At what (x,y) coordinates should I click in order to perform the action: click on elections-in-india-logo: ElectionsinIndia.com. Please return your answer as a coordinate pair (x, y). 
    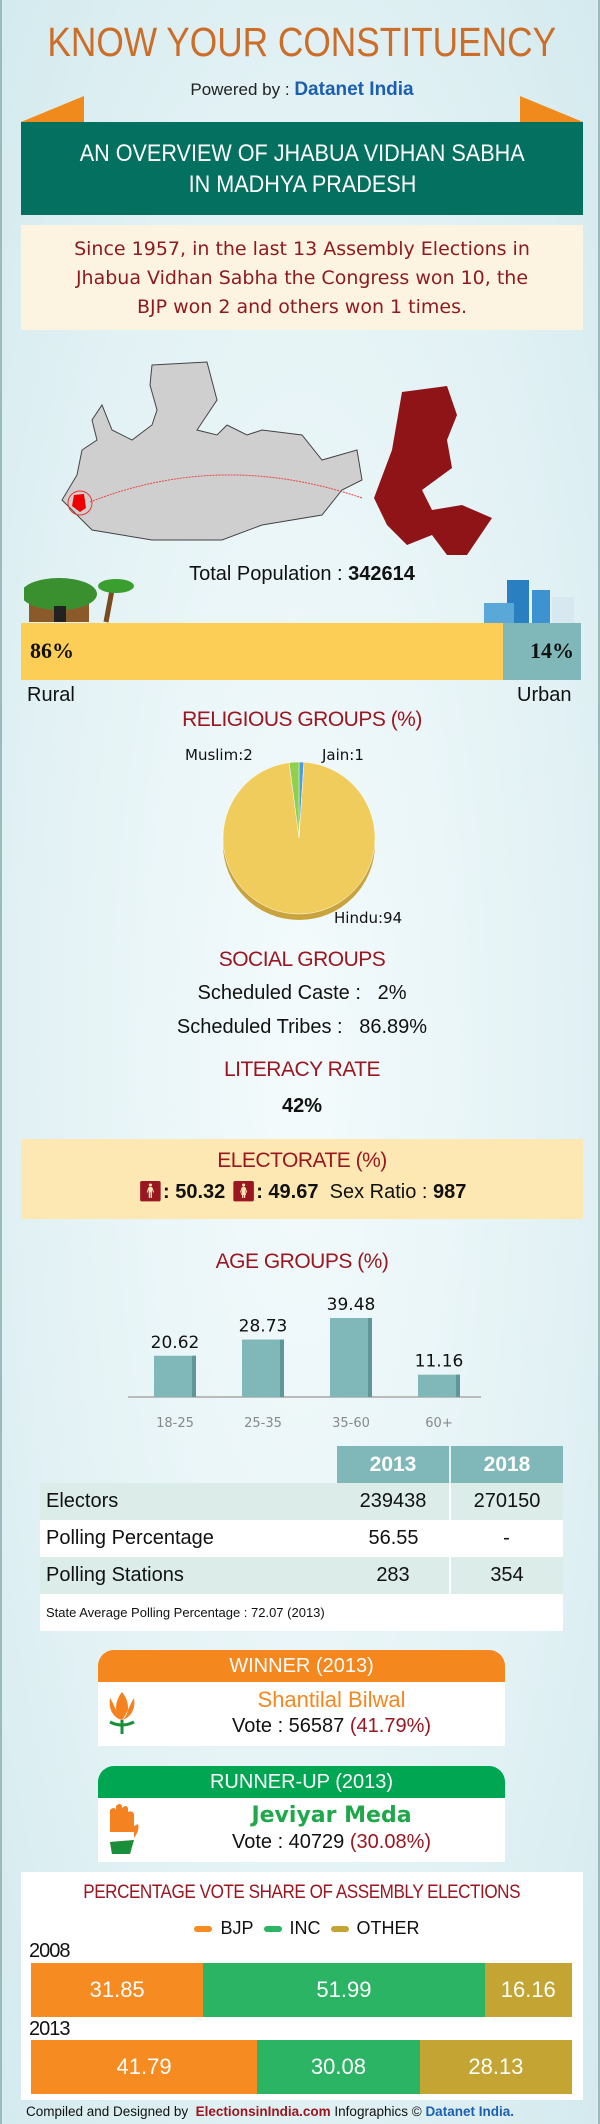
    Looking at the image, I should click on (263, 2111).